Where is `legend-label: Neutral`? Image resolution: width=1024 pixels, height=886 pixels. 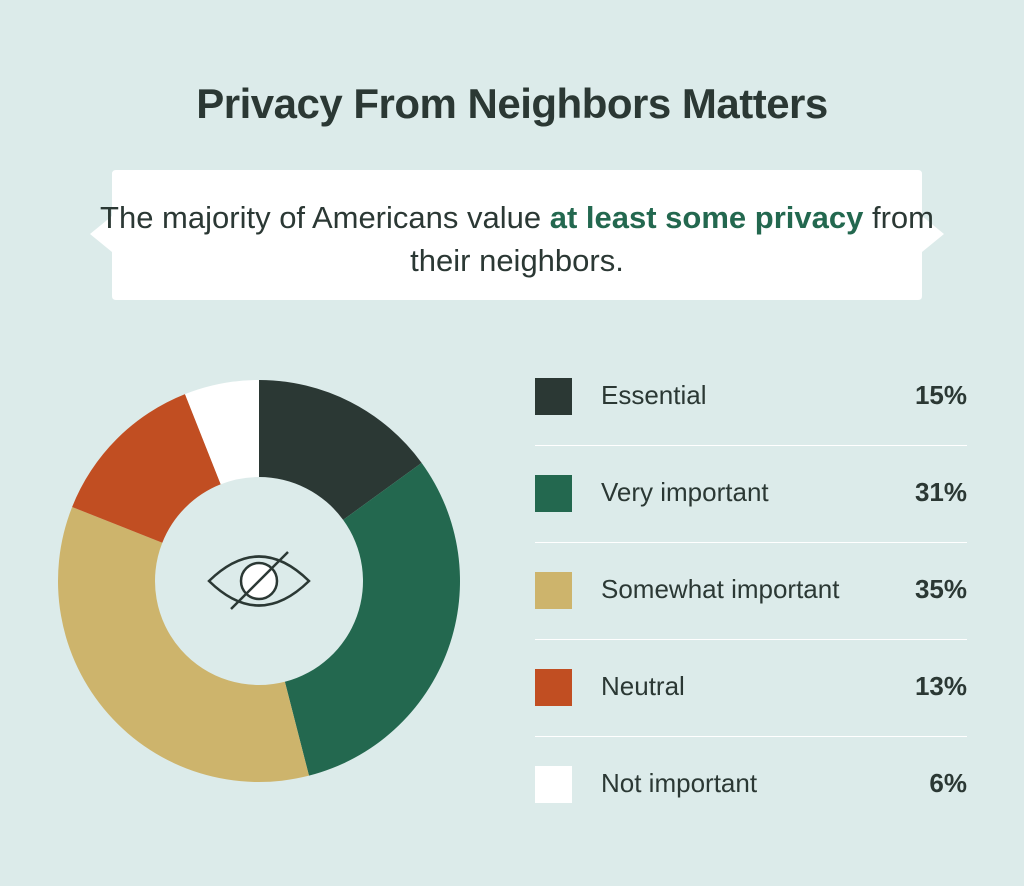 legend-label: Neutral is located at coordinates (643, 686).